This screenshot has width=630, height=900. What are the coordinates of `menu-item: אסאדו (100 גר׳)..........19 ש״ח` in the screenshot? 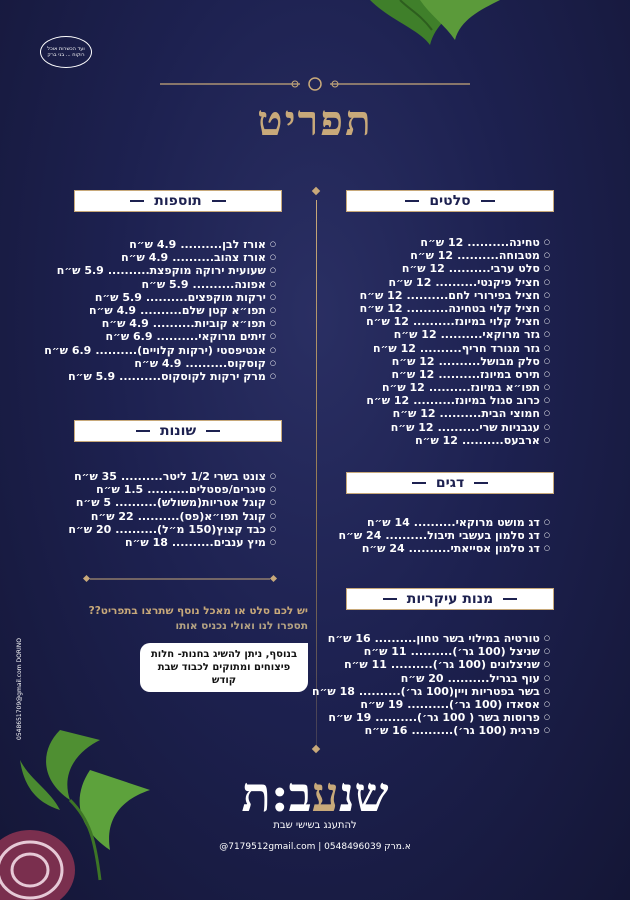 It's located at (450, 704).